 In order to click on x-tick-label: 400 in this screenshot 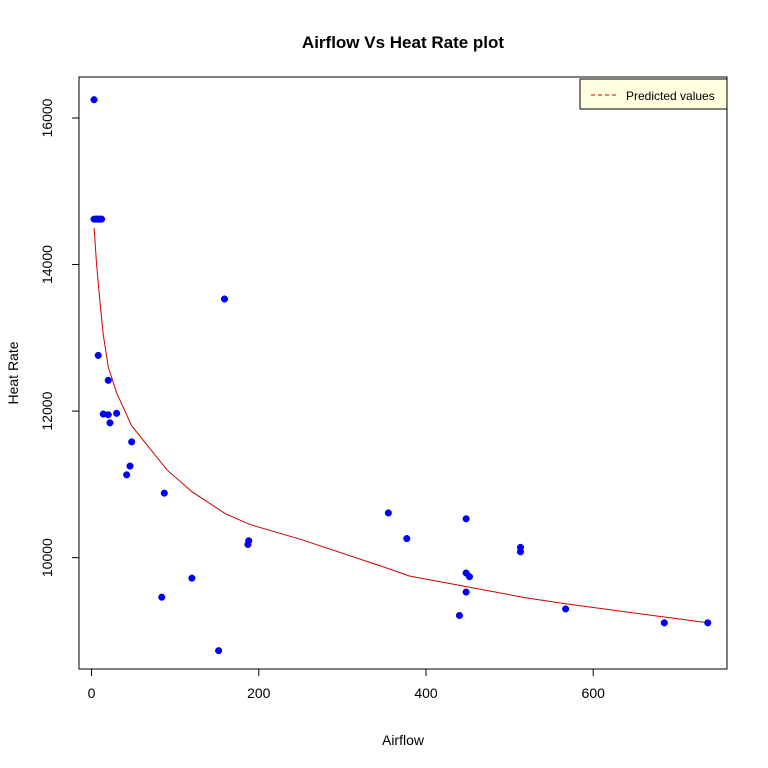, I will do `click(426, 693)`.